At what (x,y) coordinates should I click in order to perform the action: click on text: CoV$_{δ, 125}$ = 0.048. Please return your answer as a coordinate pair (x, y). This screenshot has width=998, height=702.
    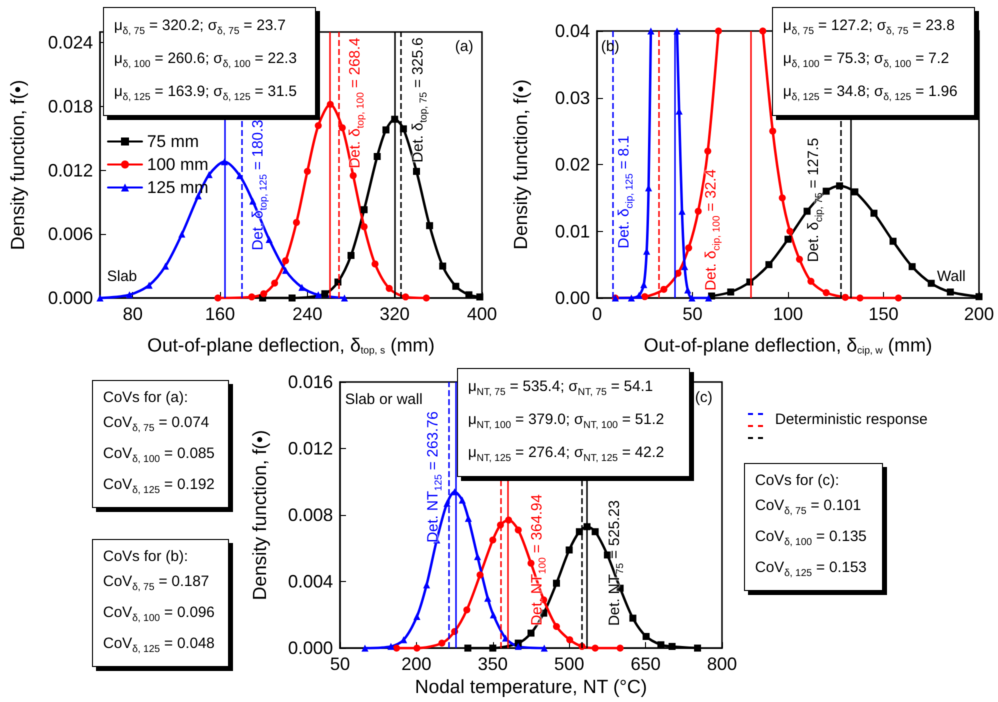
    Looking at the image, I should click on (159, 645).